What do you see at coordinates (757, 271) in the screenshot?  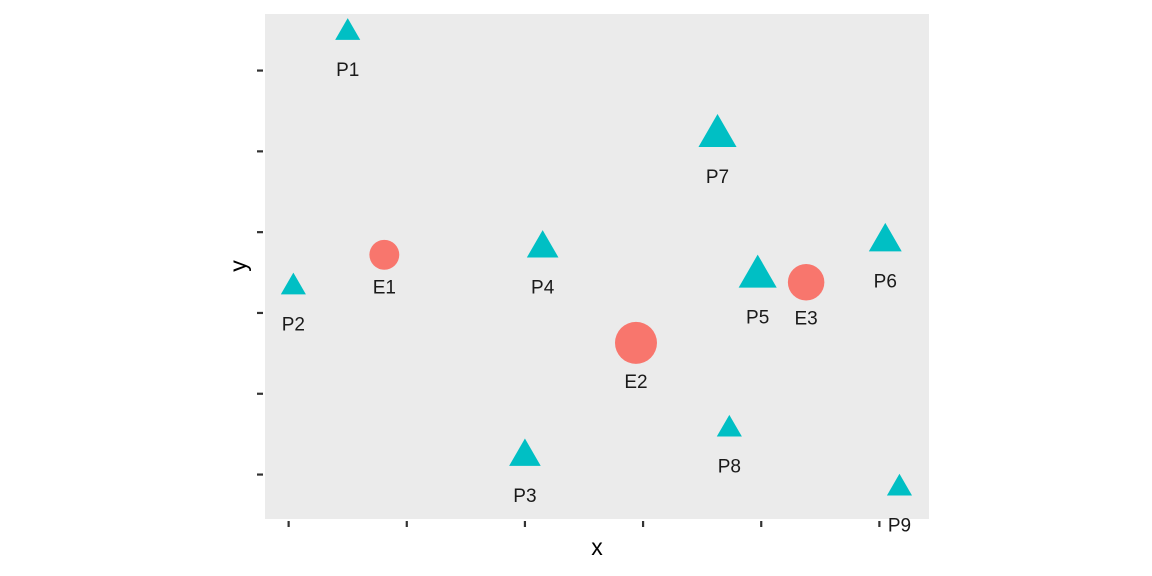 I see `point-p5` at bounding box center [757, 271].